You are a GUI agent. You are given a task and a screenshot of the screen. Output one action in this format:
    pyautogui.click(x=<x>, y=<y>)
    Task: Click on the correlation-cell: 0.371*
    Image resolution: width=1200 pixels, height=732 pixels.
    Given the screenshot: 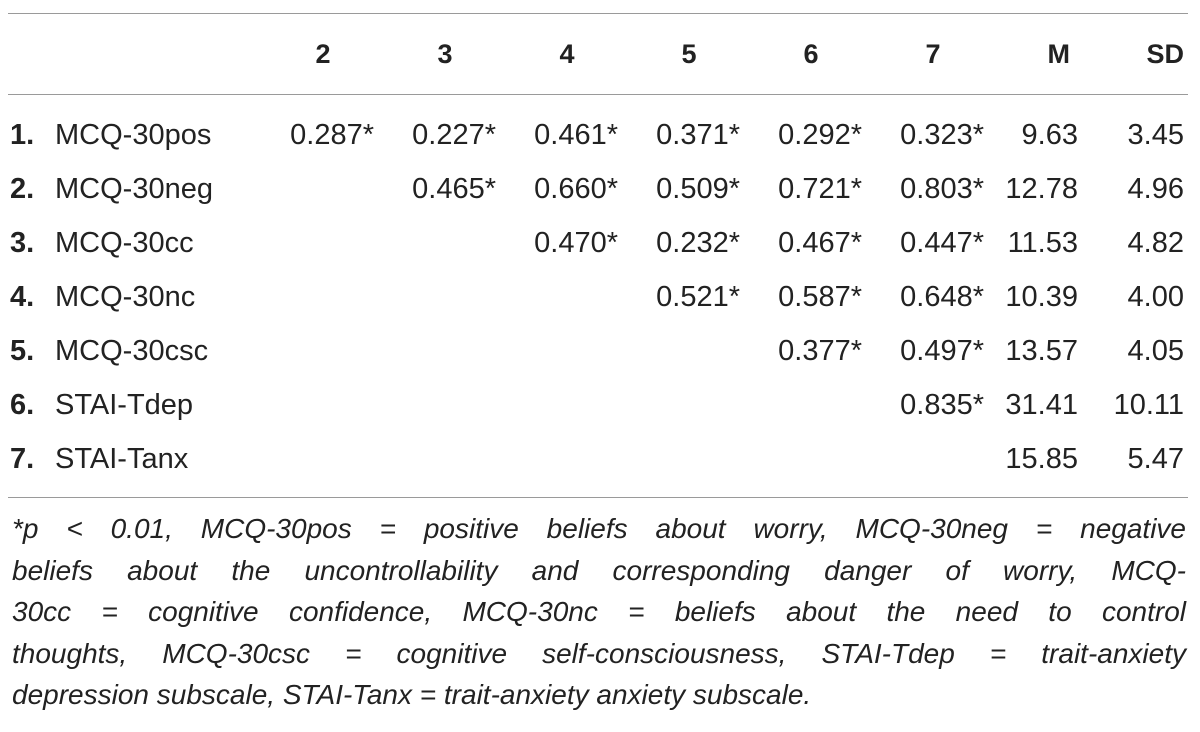 What is the action you would take?
    pyautogui.click(x=698, y=134)
    